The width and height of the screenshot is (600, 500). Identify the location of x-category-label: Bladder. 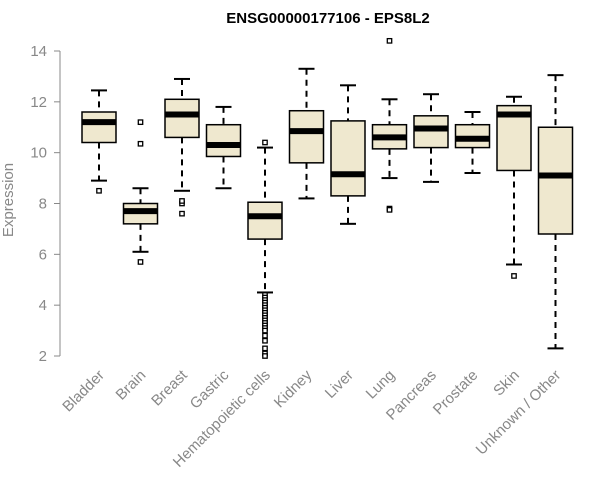
(83, 391).